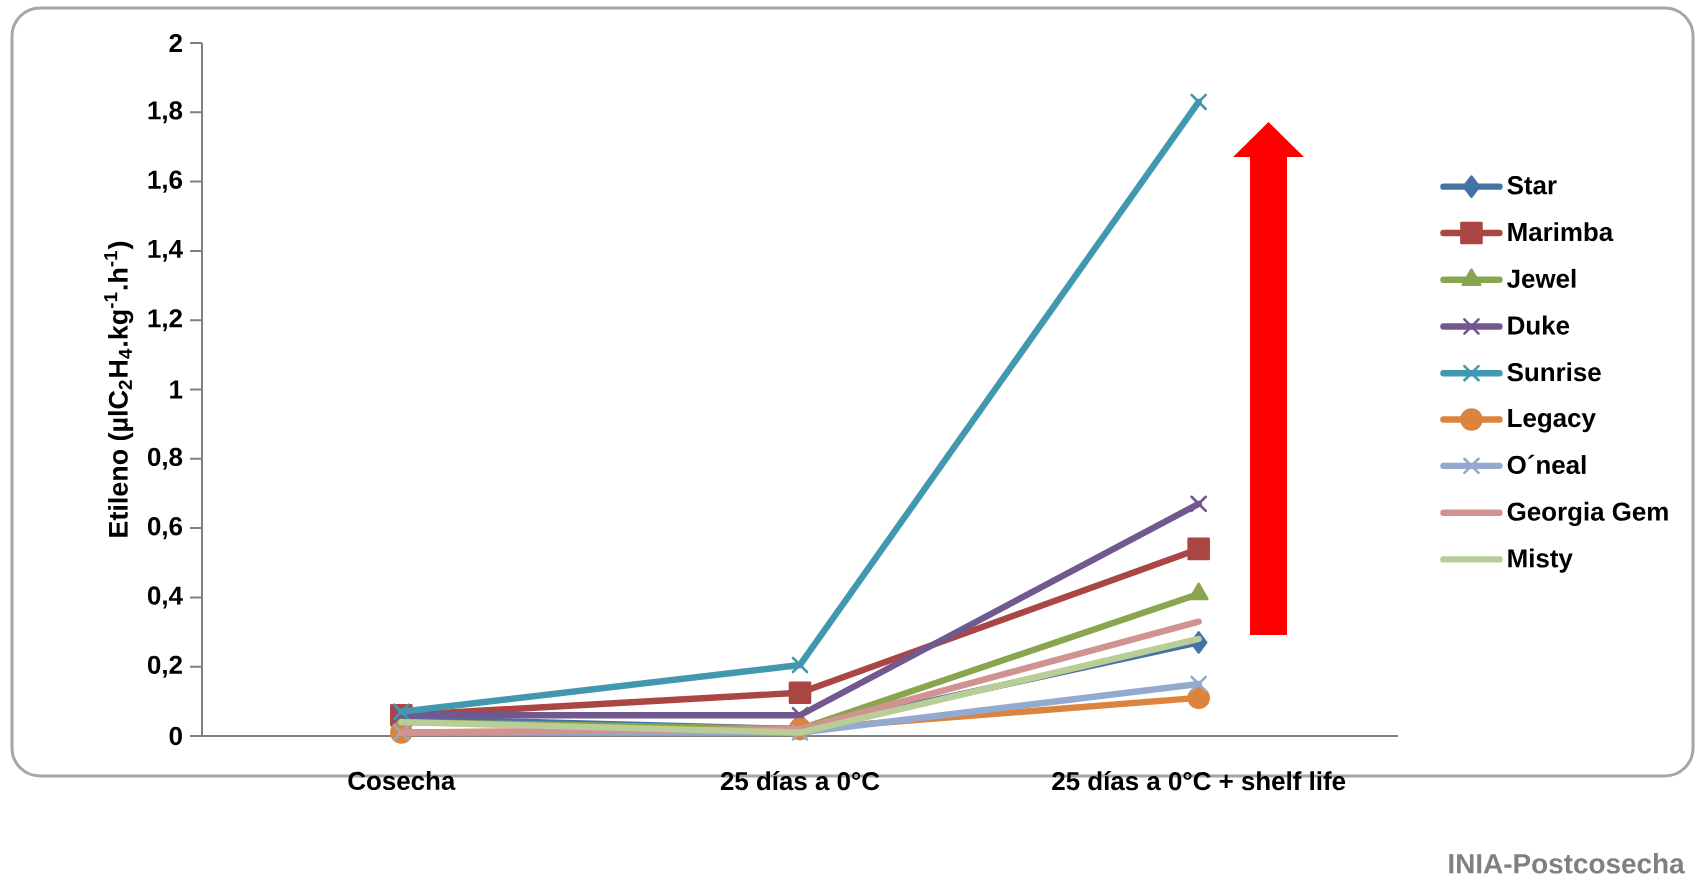  I want to click on y-tick-label: 1,8, so click(165, 112).